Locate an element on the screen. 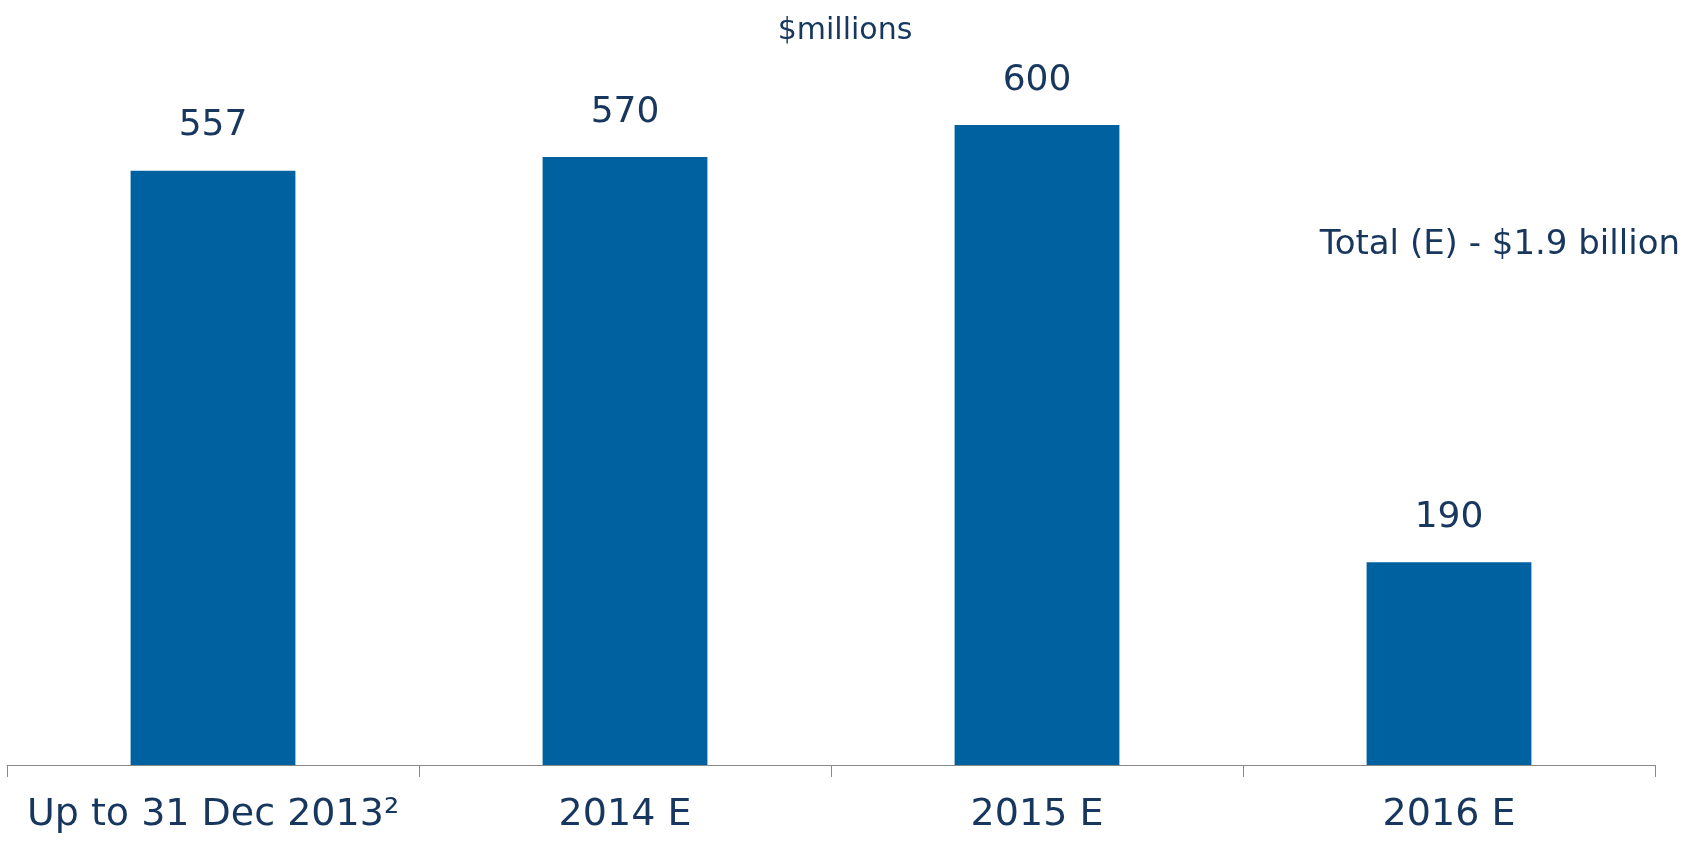  x-tick-label: 2015 E is located at coordinates (1037, 812).